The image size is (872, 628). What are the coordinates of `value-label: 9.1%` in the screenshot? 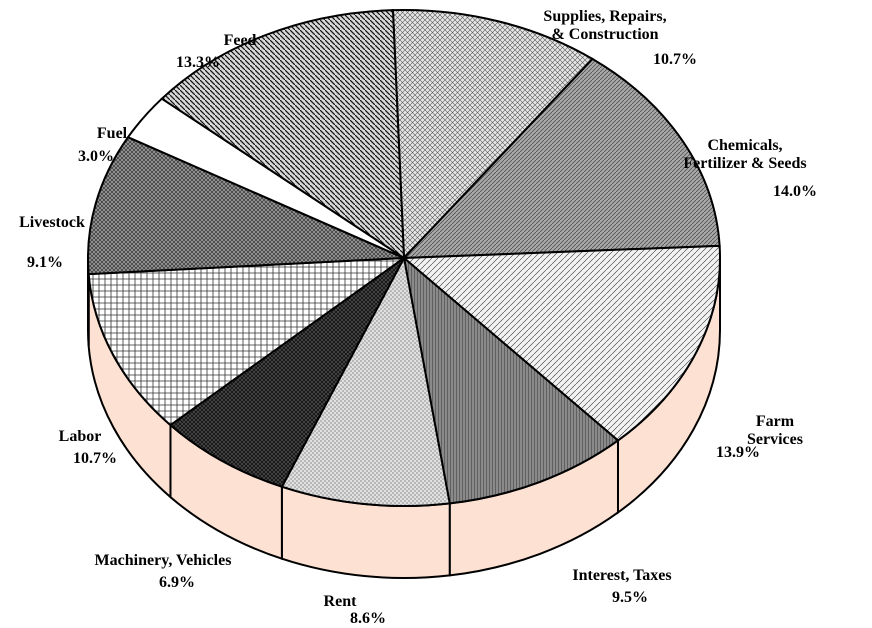 It's located at (45, 262).